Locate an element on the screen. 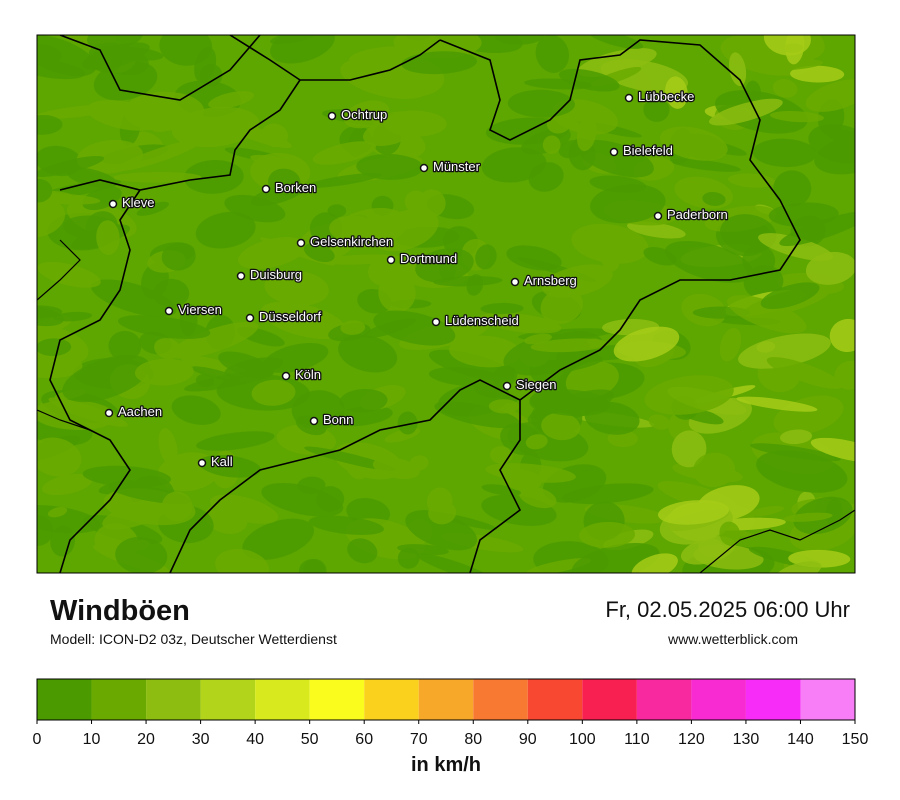 The height and width of the screenshot is (800, 900). city-label: Kleve is located at coordinates (138, 202).